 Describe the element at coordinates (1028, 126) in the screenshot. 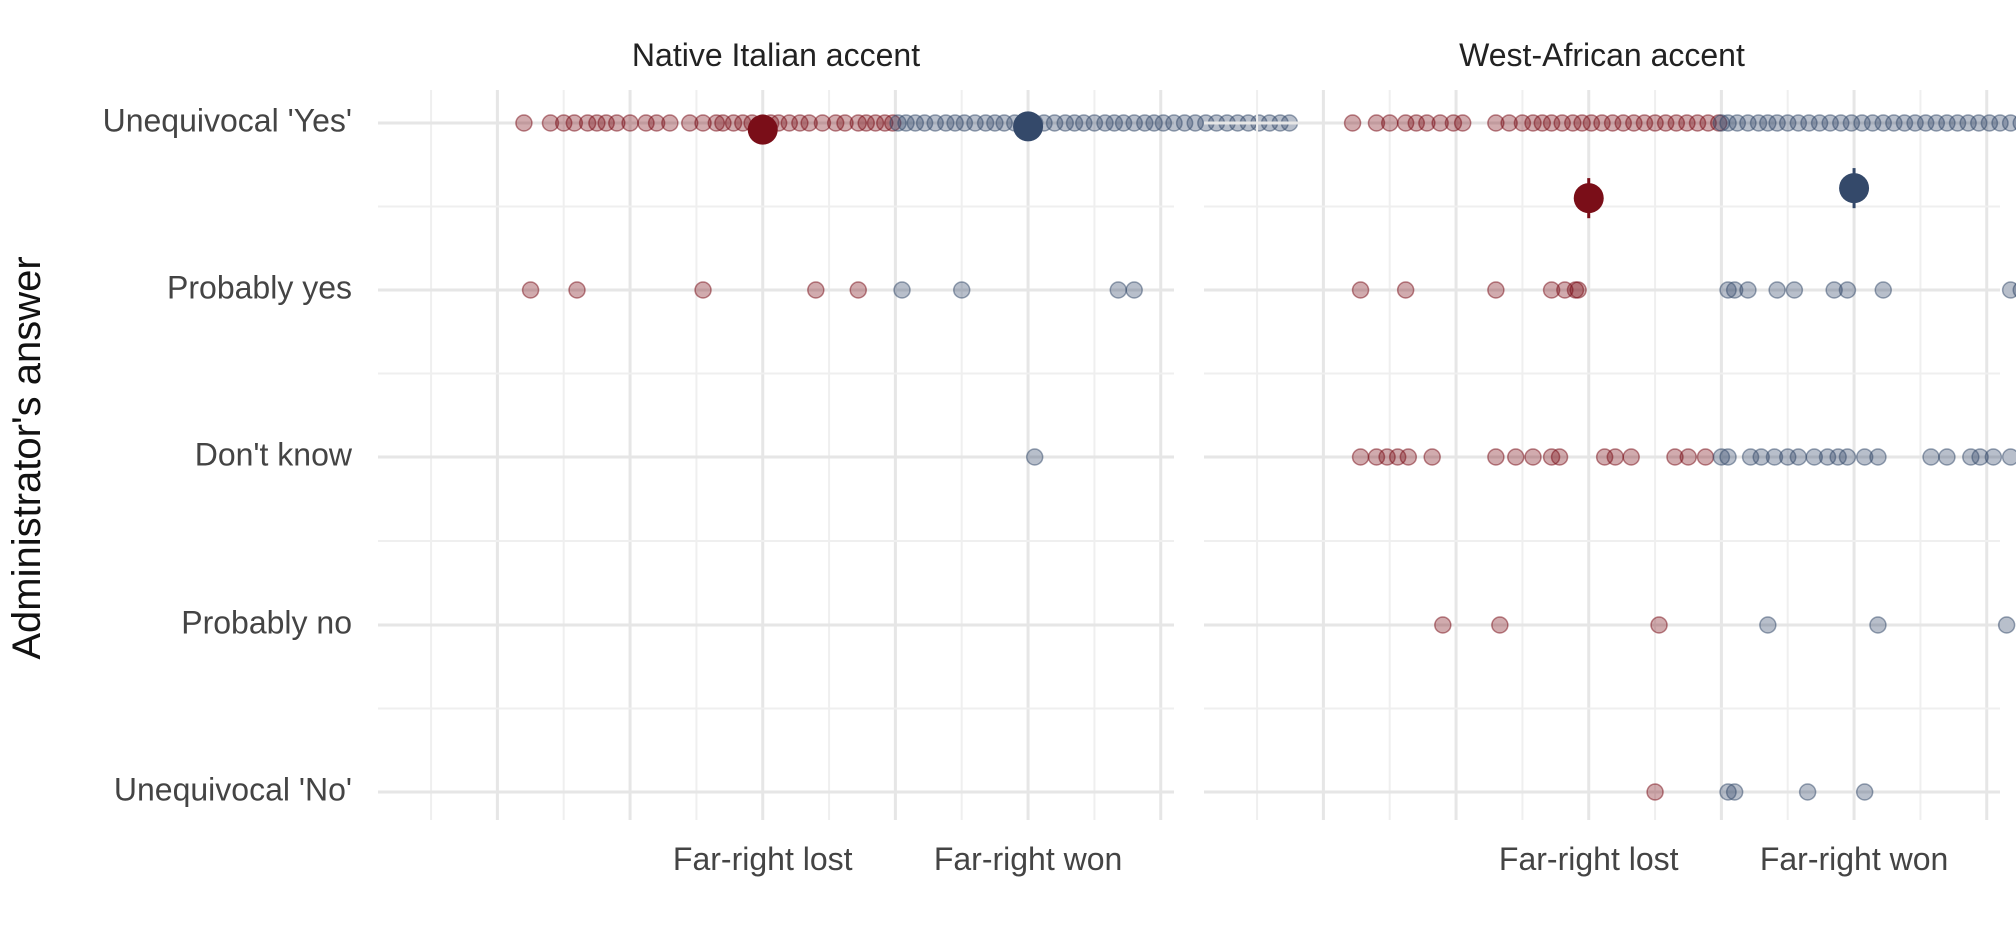

I see `mean-point-far-right-won` at that location.